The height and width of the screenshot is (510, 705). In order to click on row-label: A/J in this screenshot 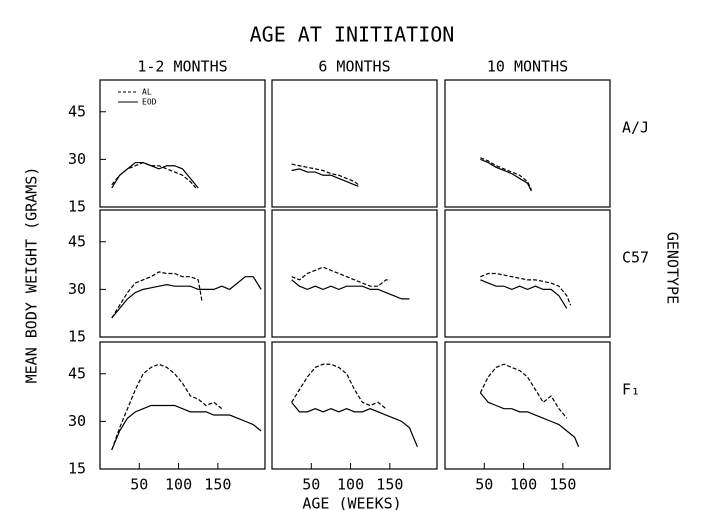, I will do `click(635, 128)`.